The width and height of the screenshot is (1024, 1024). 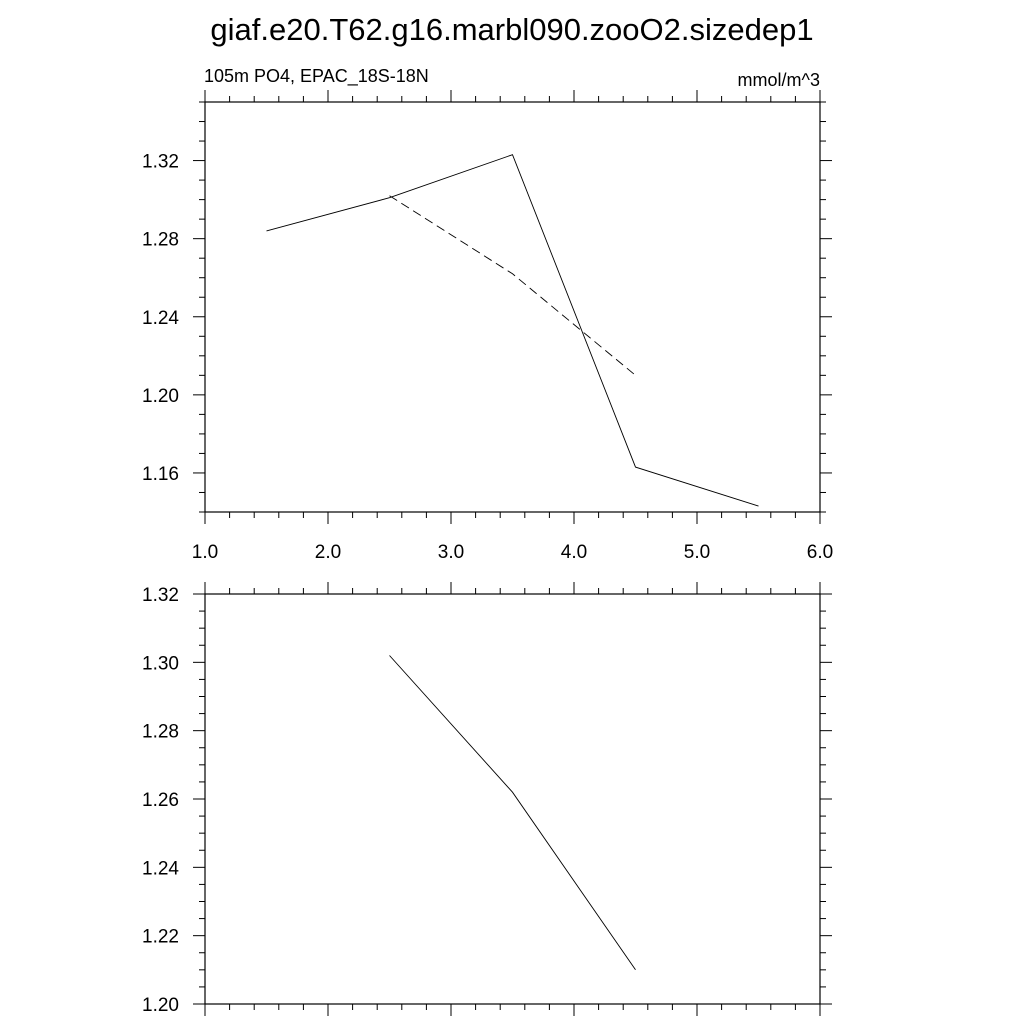 I want to click on x-tick-label: 2.0, so click(x=328, y=552).